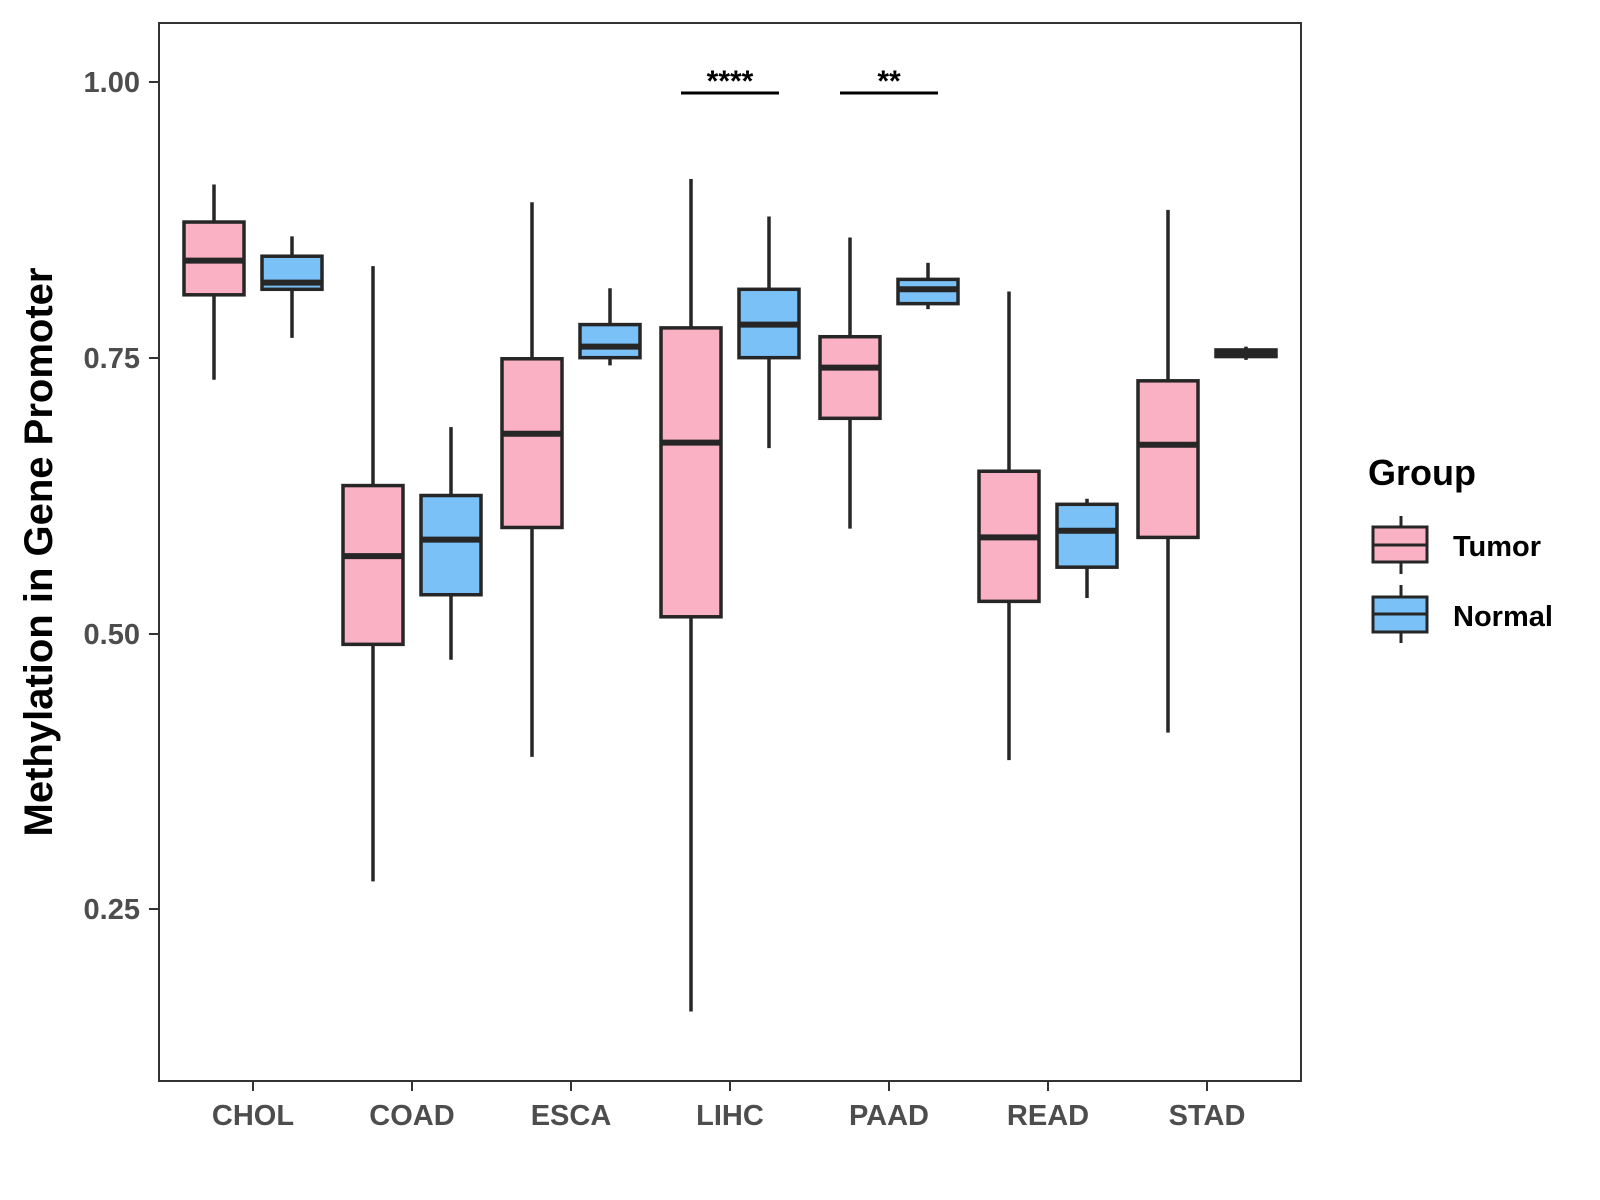 The width and height of the screenshot is (1600, 1200). Describe the element at coordinates (112, 359) in the screenshot. I see `y-tick-label: 0.75` at that location.